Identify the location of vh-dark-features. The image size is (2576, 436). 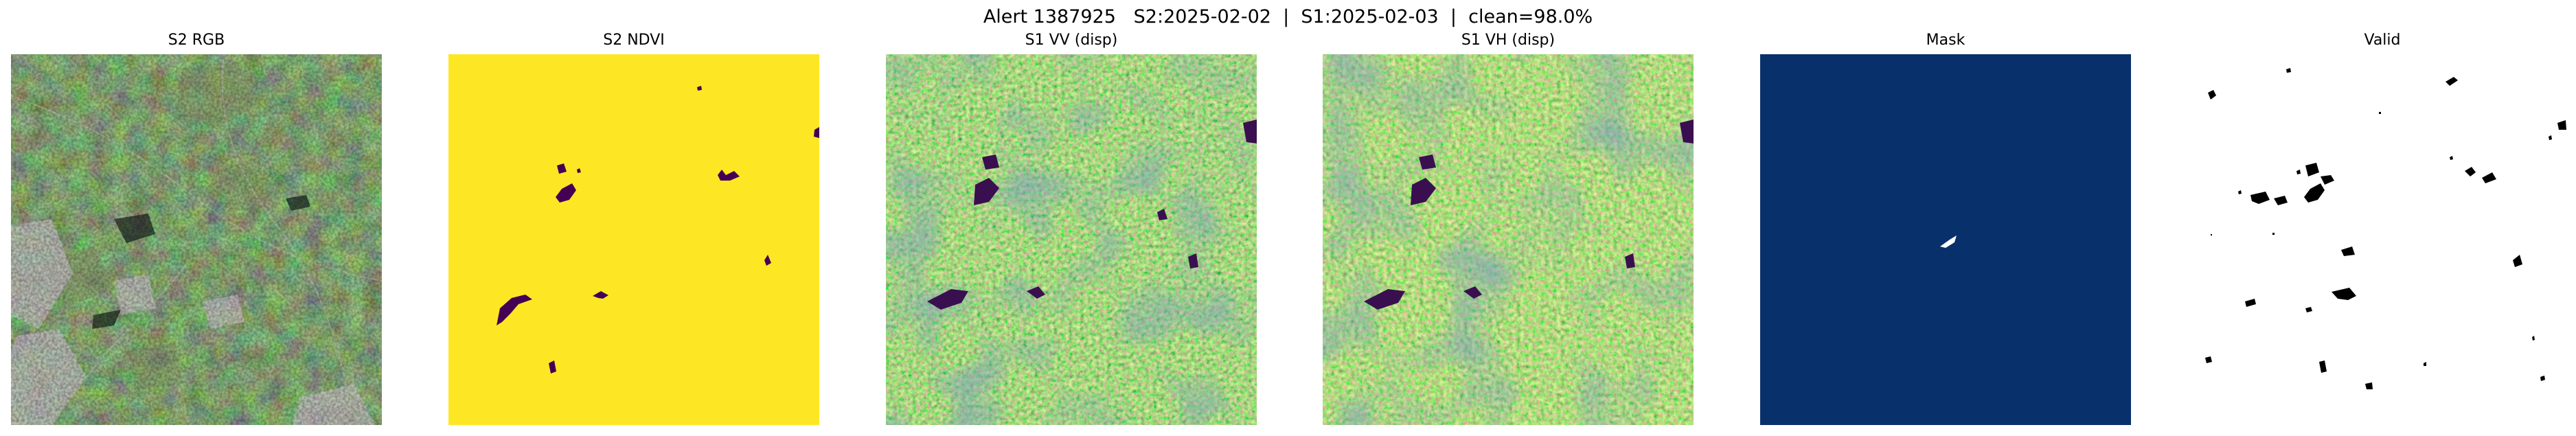
(1529, 214).